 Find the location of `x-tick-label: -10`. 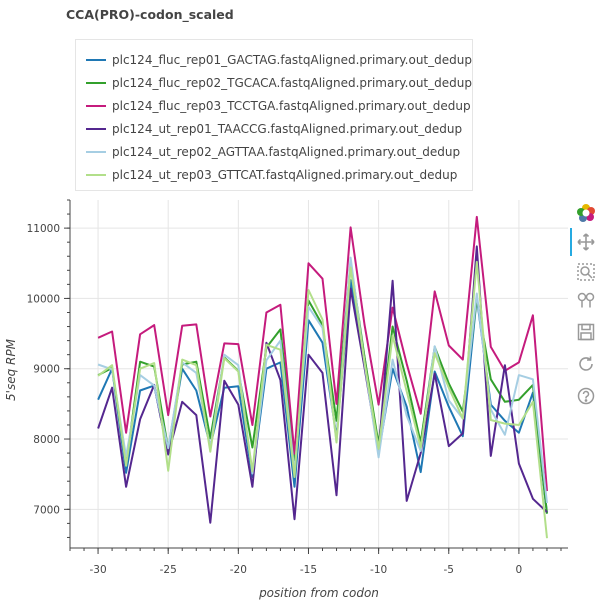

x-tick-label: -10 is located at coordinates (378, 570).